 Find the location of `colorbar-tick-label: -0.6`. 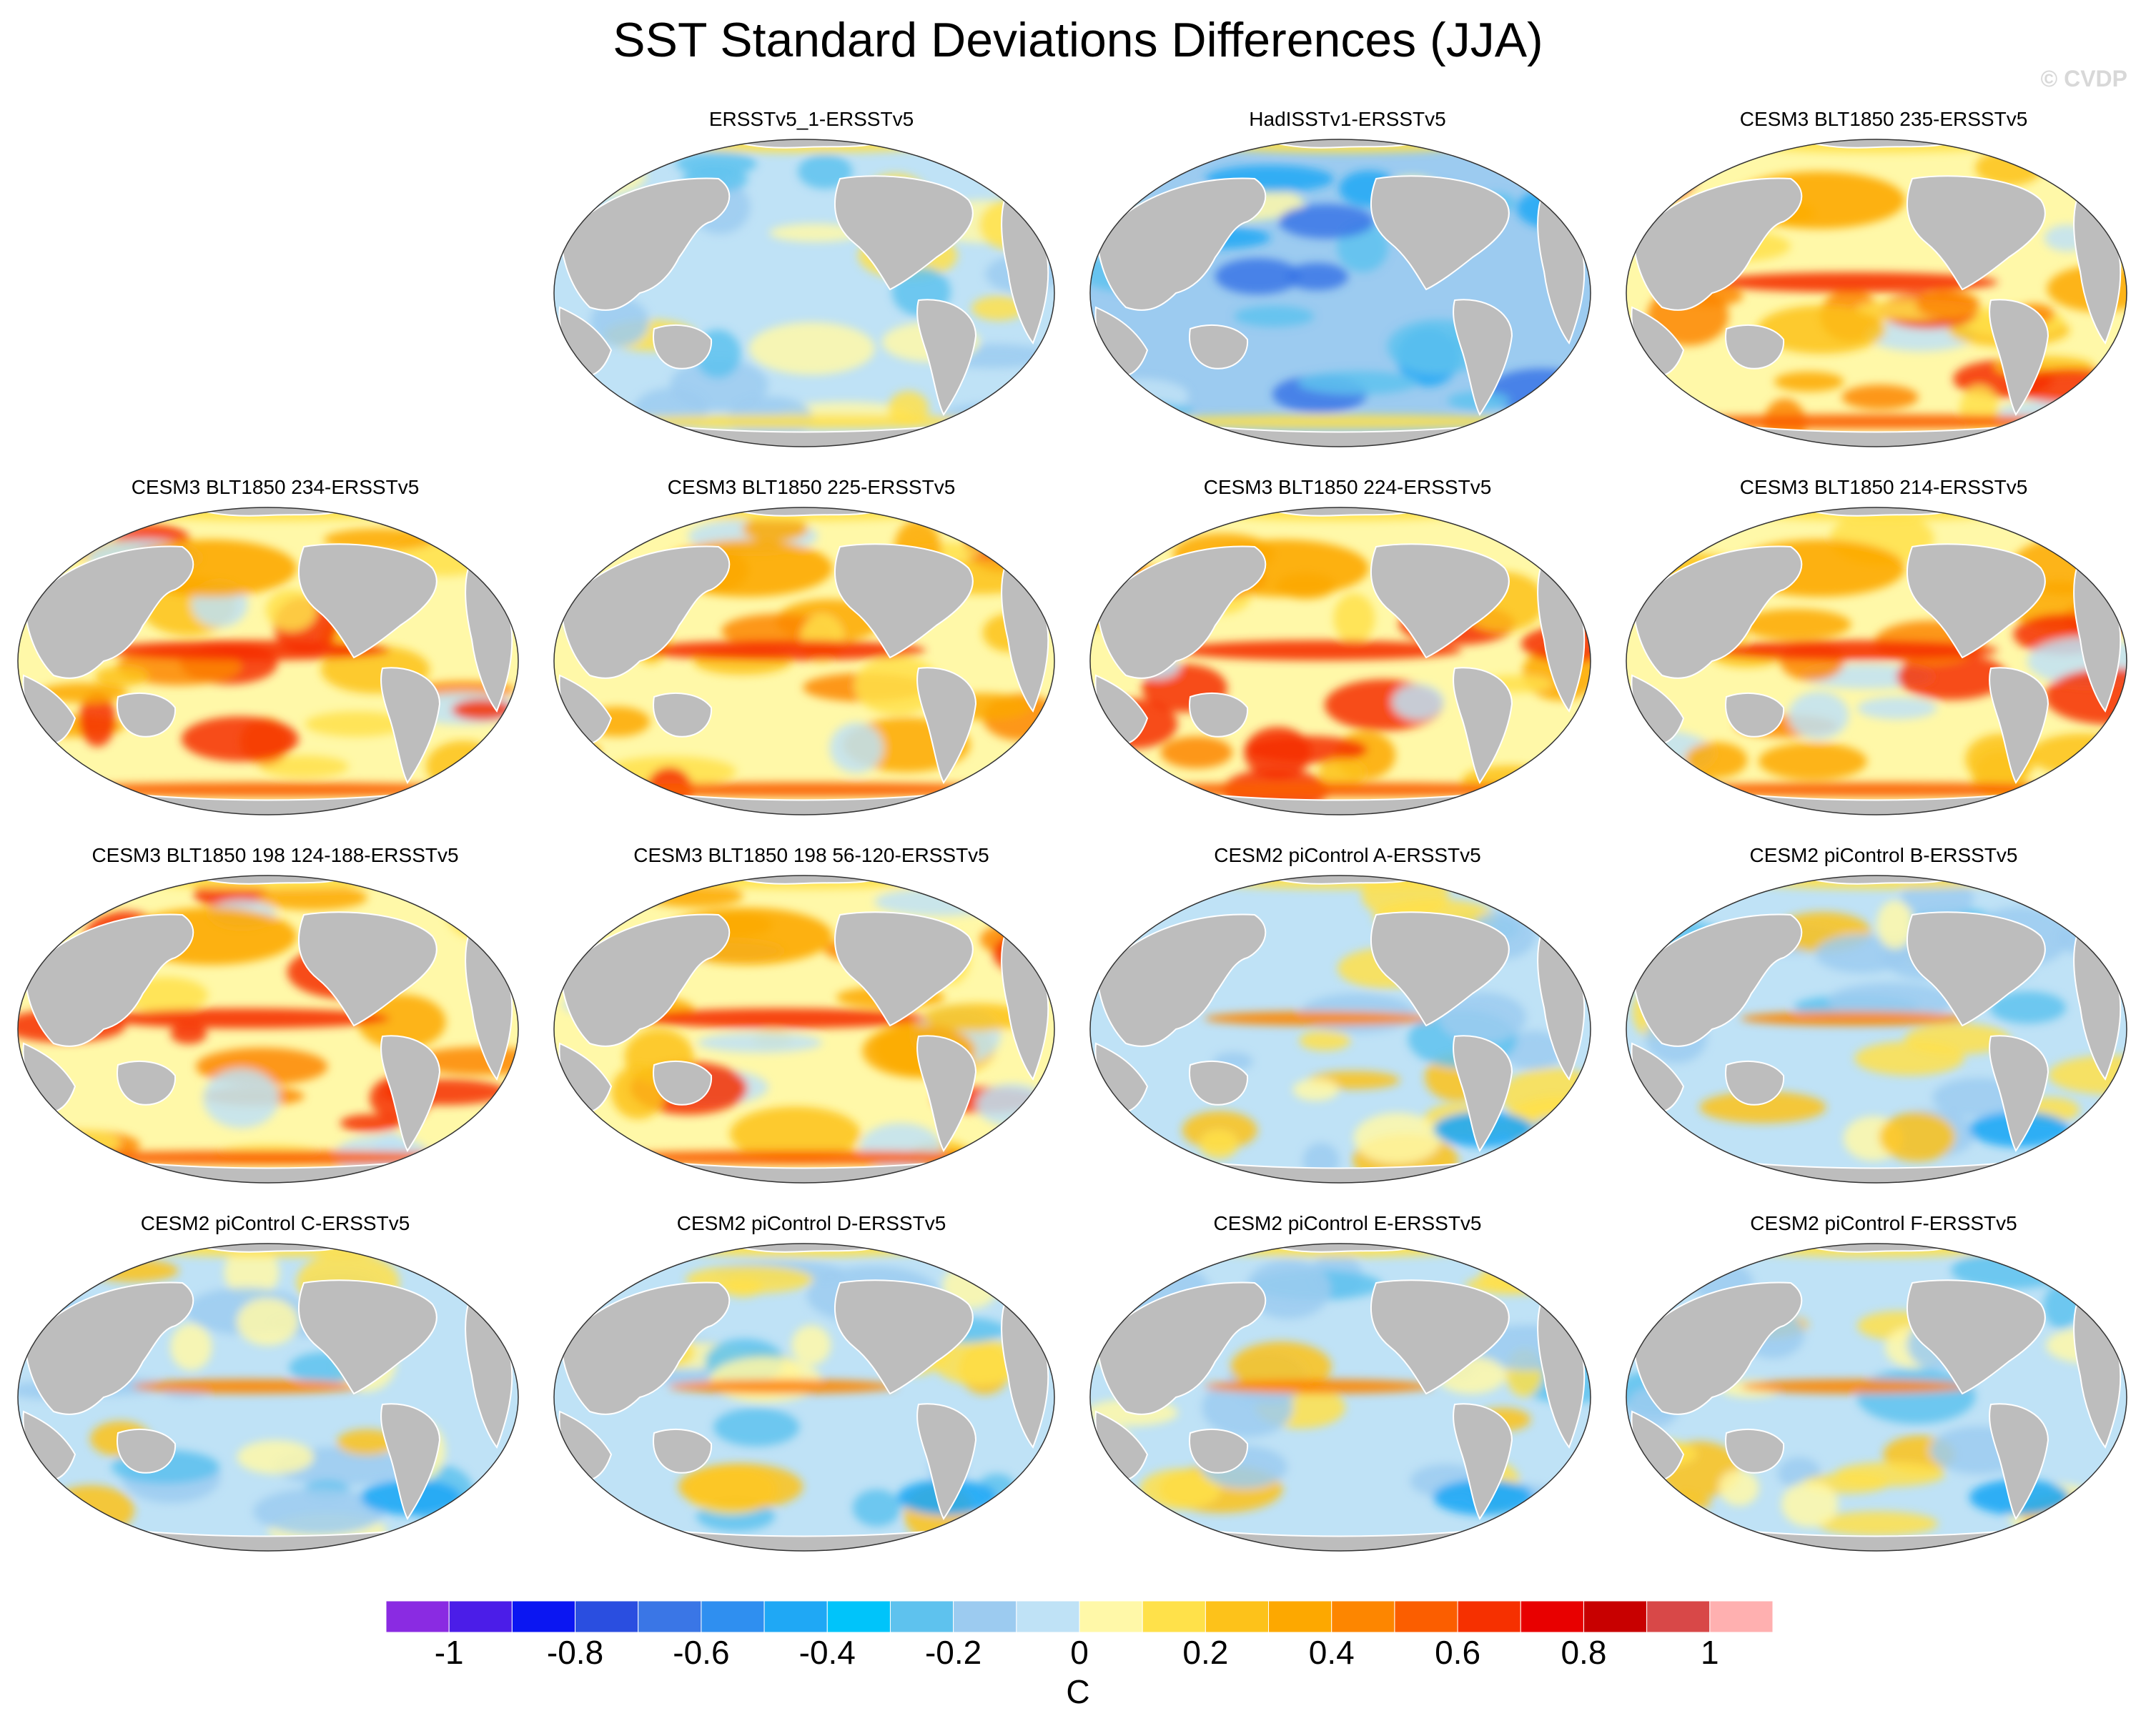

colorbar-tick-label: -0.6 is located at coordinates (701, 1652).